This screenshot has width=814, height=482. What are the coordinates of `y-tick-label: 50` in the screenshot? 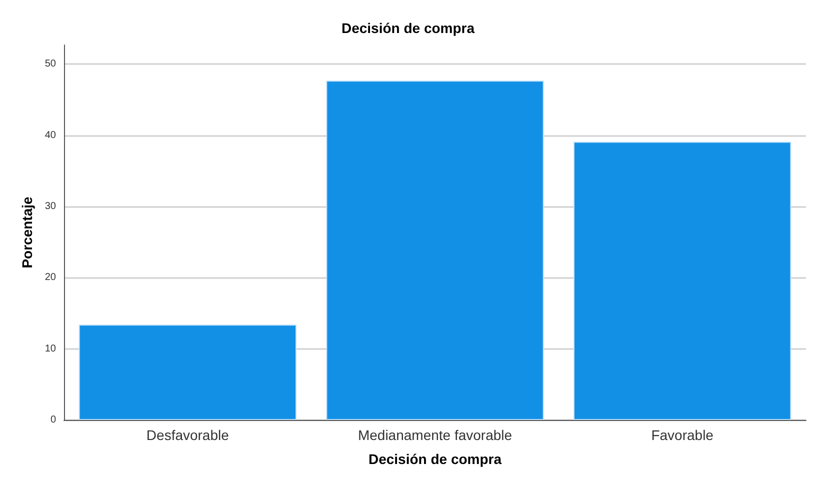 It's located at (50, 64).